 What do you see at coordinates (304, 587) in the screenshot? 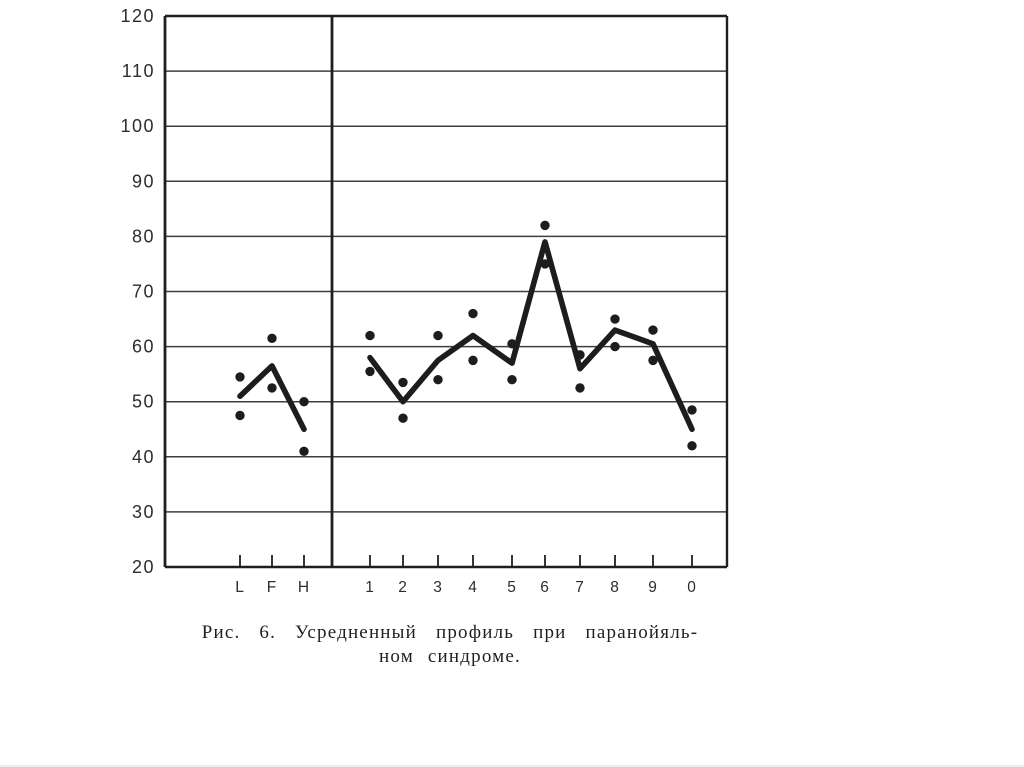
I see `x-axis-label-Н: Н` at bounding box center [304, 587].